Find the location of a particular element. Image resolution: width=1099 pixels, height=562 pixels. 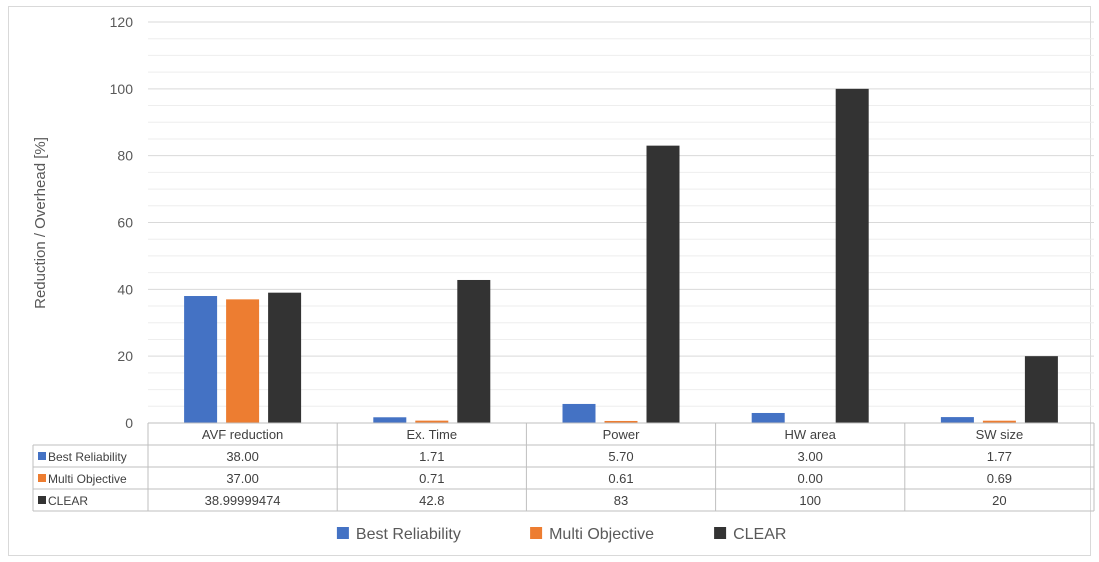

table-cell-value: 5.70 is located at coordinates (620, 456).